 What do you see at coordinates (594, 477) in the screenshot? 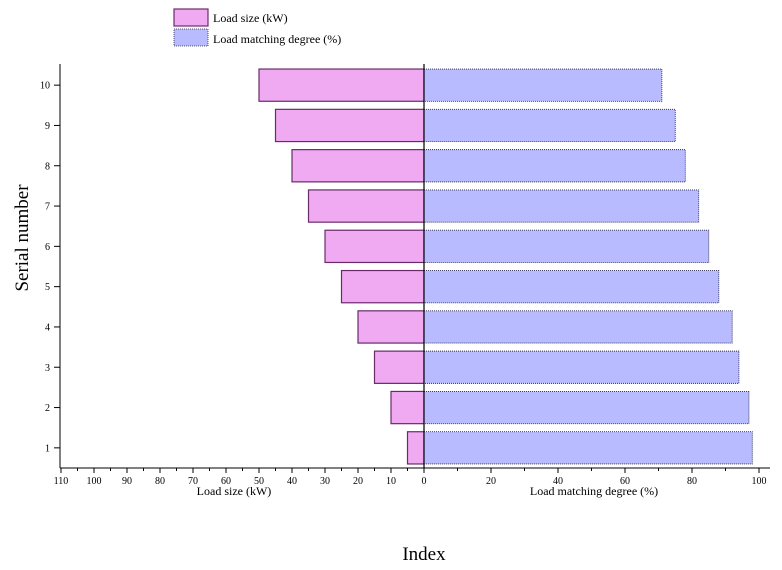
I see `right-x-axis-ticks: 0 20 40 60 80 100` at bounding box center [594, 477].